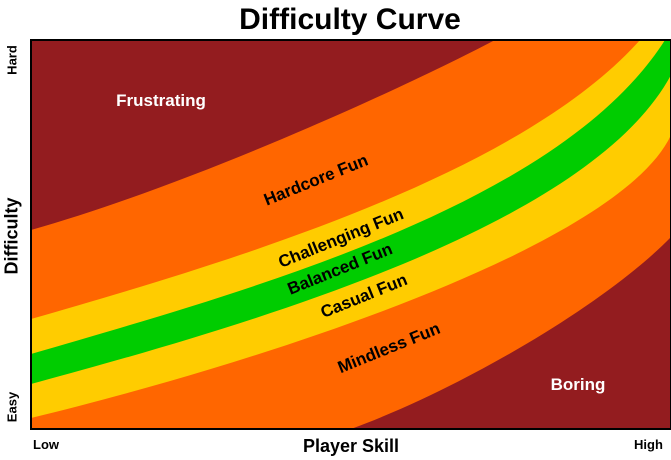  Describe the element at coordinates (161, 100) in the screenshot. I see `zone-label-frustrating: Frustrating` at that location.